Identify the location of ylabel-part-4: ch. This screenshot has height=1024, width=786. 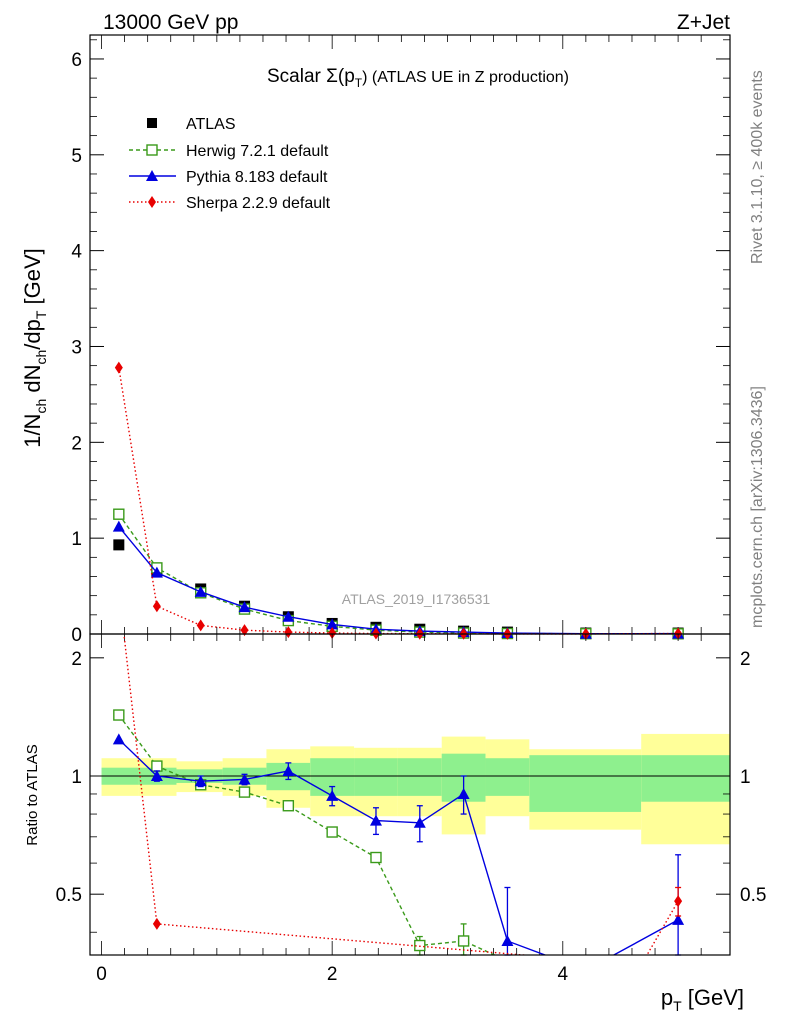
(41, 357).